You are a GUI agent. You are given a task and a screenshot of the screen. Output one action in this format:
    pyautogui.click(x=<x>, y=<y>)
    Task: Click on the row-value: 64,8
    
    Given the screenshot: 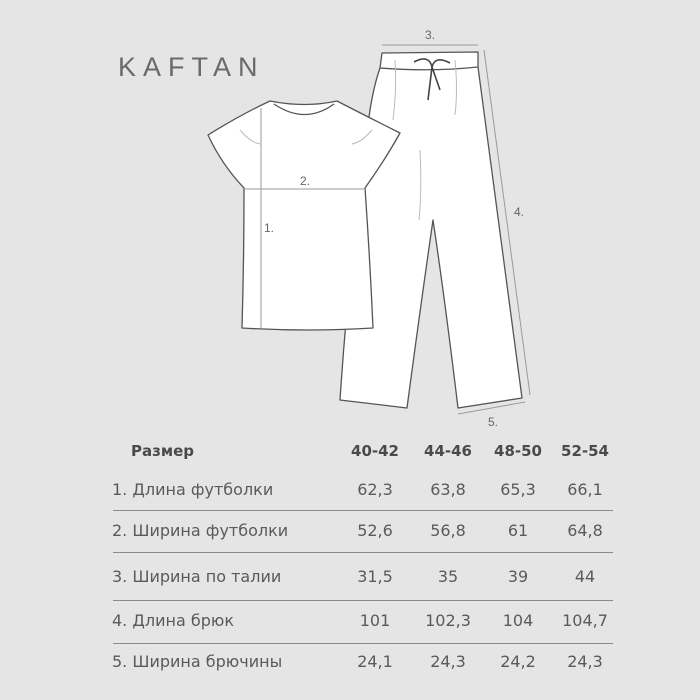 What is the action you would take?
    pyautogui.click(x=585, y=530)
    